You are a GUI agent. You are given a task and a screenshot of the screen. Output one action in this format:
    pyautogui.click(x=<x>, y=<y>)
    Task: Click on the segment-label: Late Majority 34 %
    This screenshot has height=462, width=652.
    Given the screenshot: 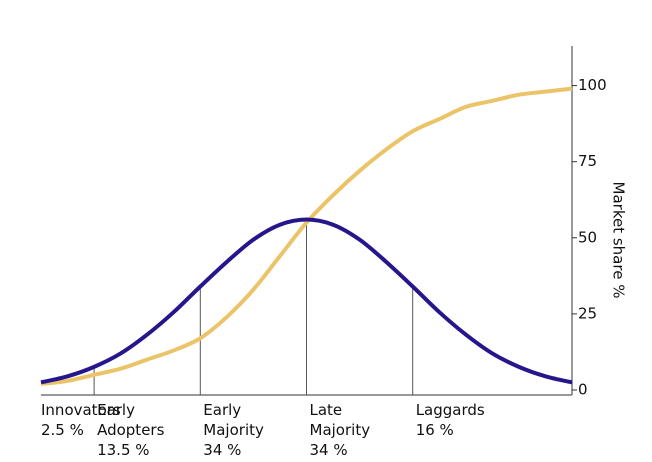 What is the action you would take?
    pyautogui.click(x=348, y=430)
    